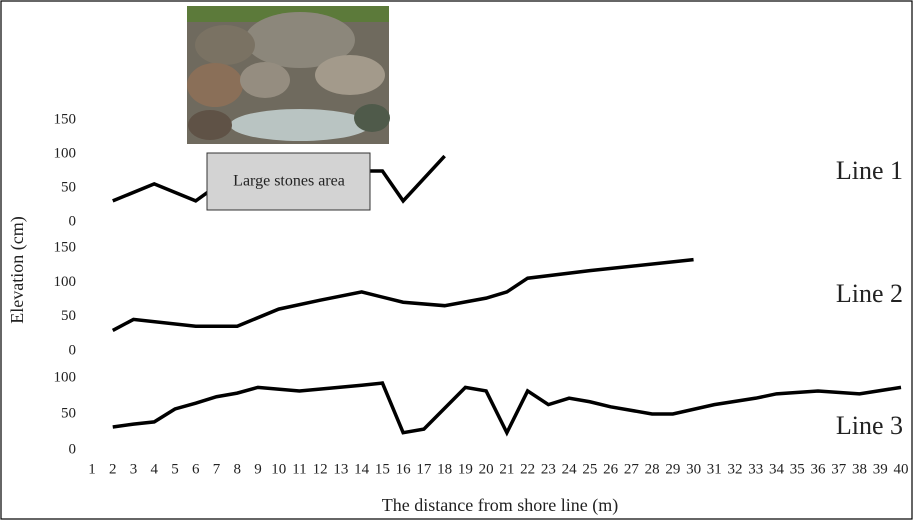 This screenshot has width=914, height=521. Describe the element at coordinates (92, 469) in the screenshot. I see `x-tick-label: 1` at that location.